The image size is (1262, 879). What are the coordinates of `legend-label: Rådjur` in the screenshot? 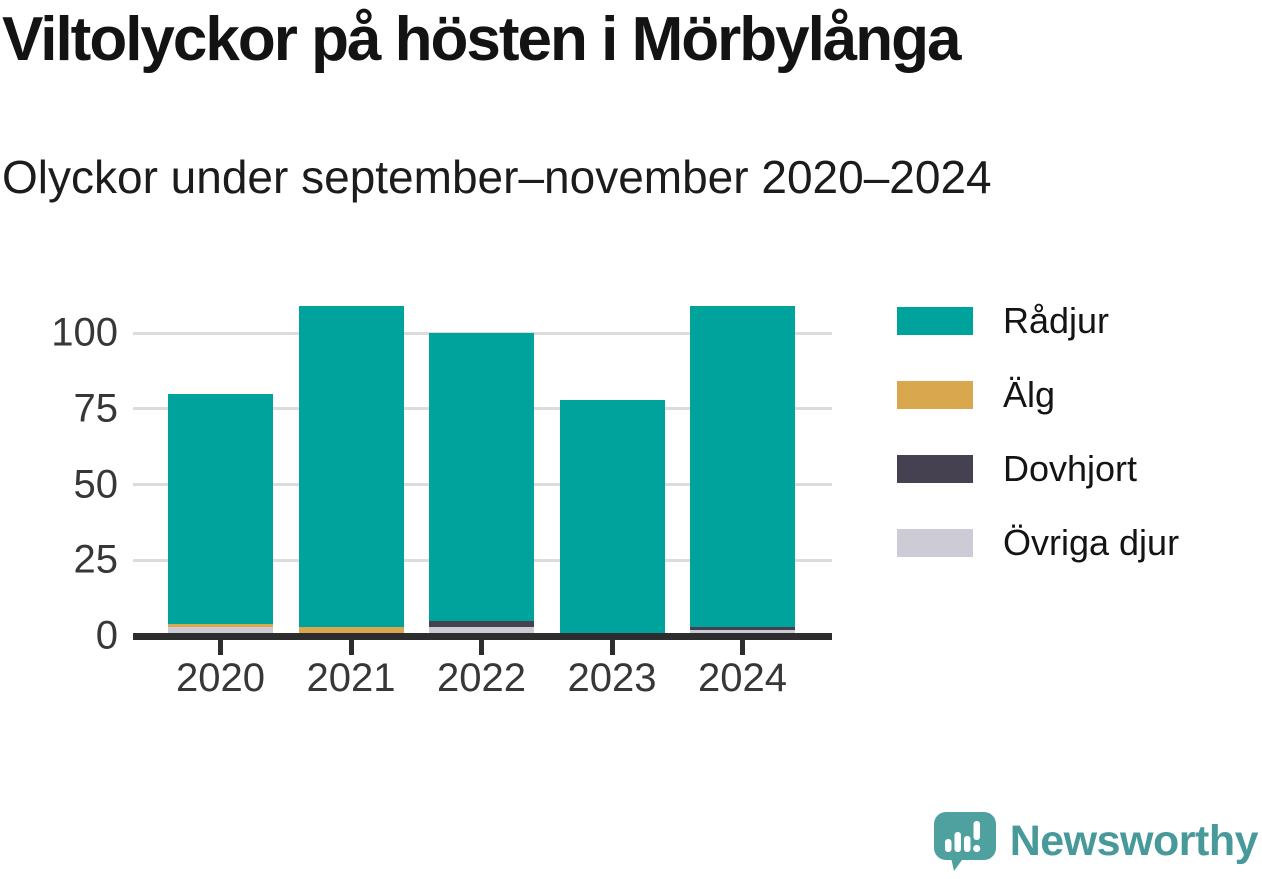 It's located at (1056, 320).